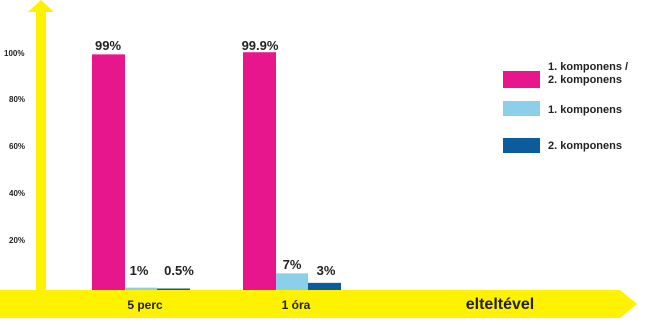  Describe the element at coordinates (260, 45) in the screenshot. I see `bar-value-label: 99.9%` at that location.